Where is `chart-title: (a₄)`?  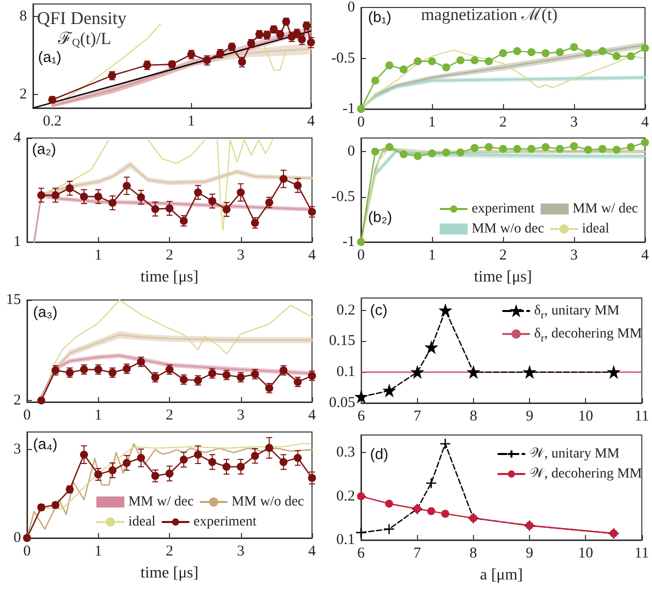 chart-title: (a₄) is located at coordinates (45, 444).